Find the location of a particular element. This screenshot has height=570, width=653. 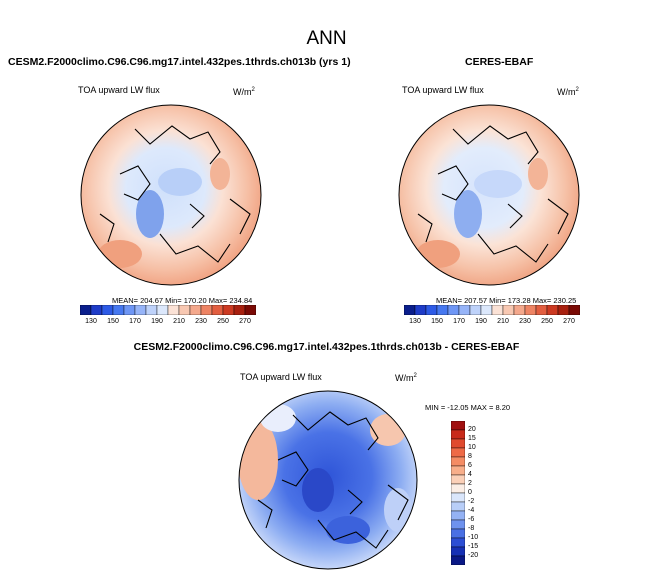

colorbar-tick-label: 6 is located at coordinates (470, 465).